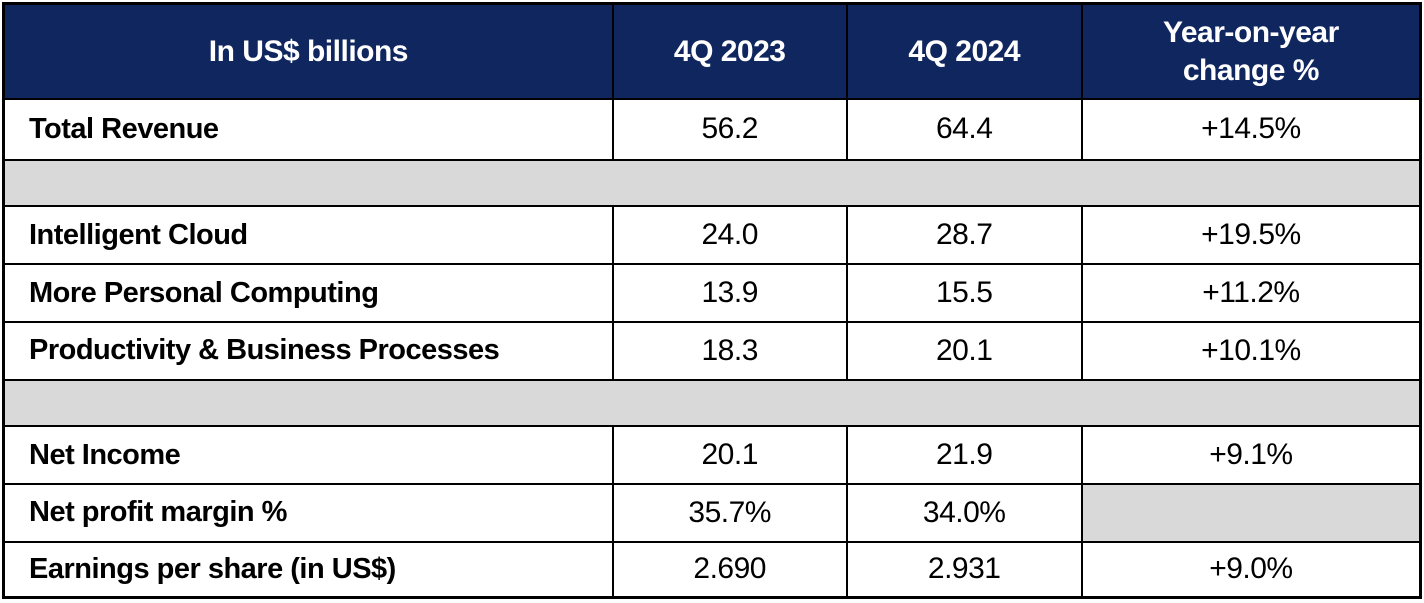  What do you see at coordinates (308, 235) in the screenshot?
I see `row-label: Intelligent Cloud` at bounding box center [308, 235].